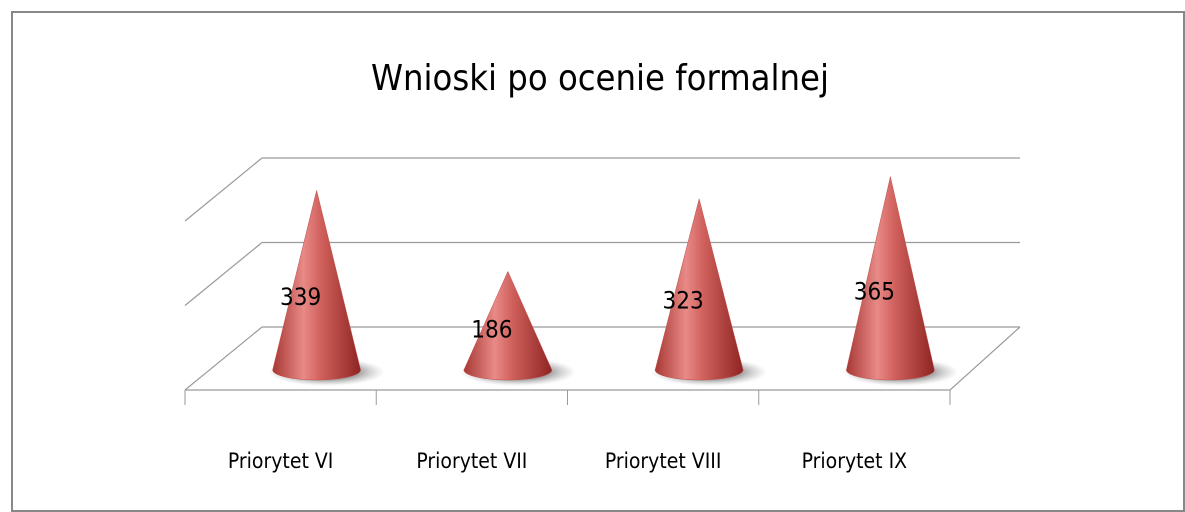 The width and height of the screenshot is (1185, 512). Describe the element at coordinates (874, 292) in the screenshot. I see `data-label: 365` at that location.